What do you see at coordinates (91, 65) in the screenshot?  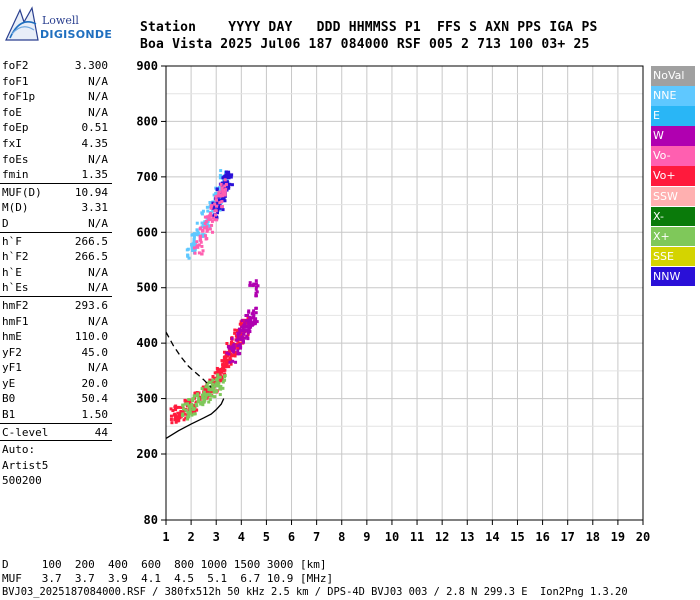 I see `param-value: 3.300` at bounding box center [91, 65].